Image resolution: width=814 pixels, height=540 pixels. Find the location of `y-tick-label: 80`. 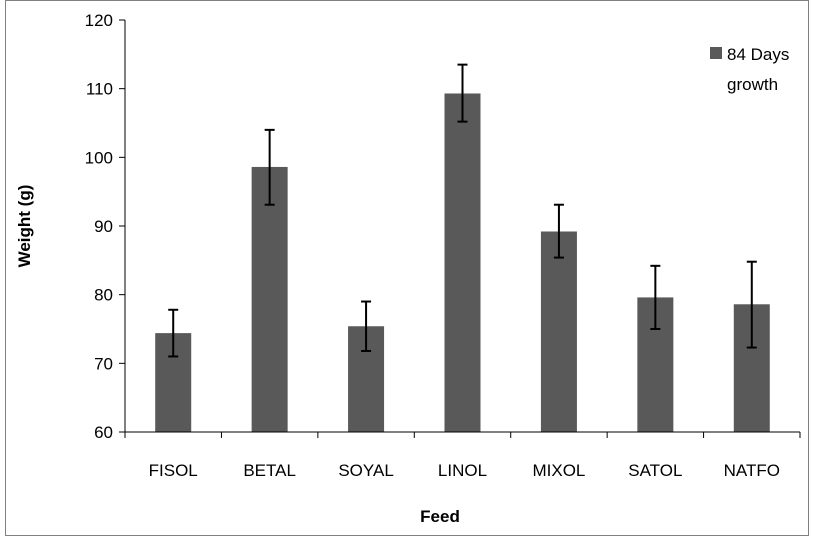

y-tick-label: 80 is located at coordinates (103, 295).